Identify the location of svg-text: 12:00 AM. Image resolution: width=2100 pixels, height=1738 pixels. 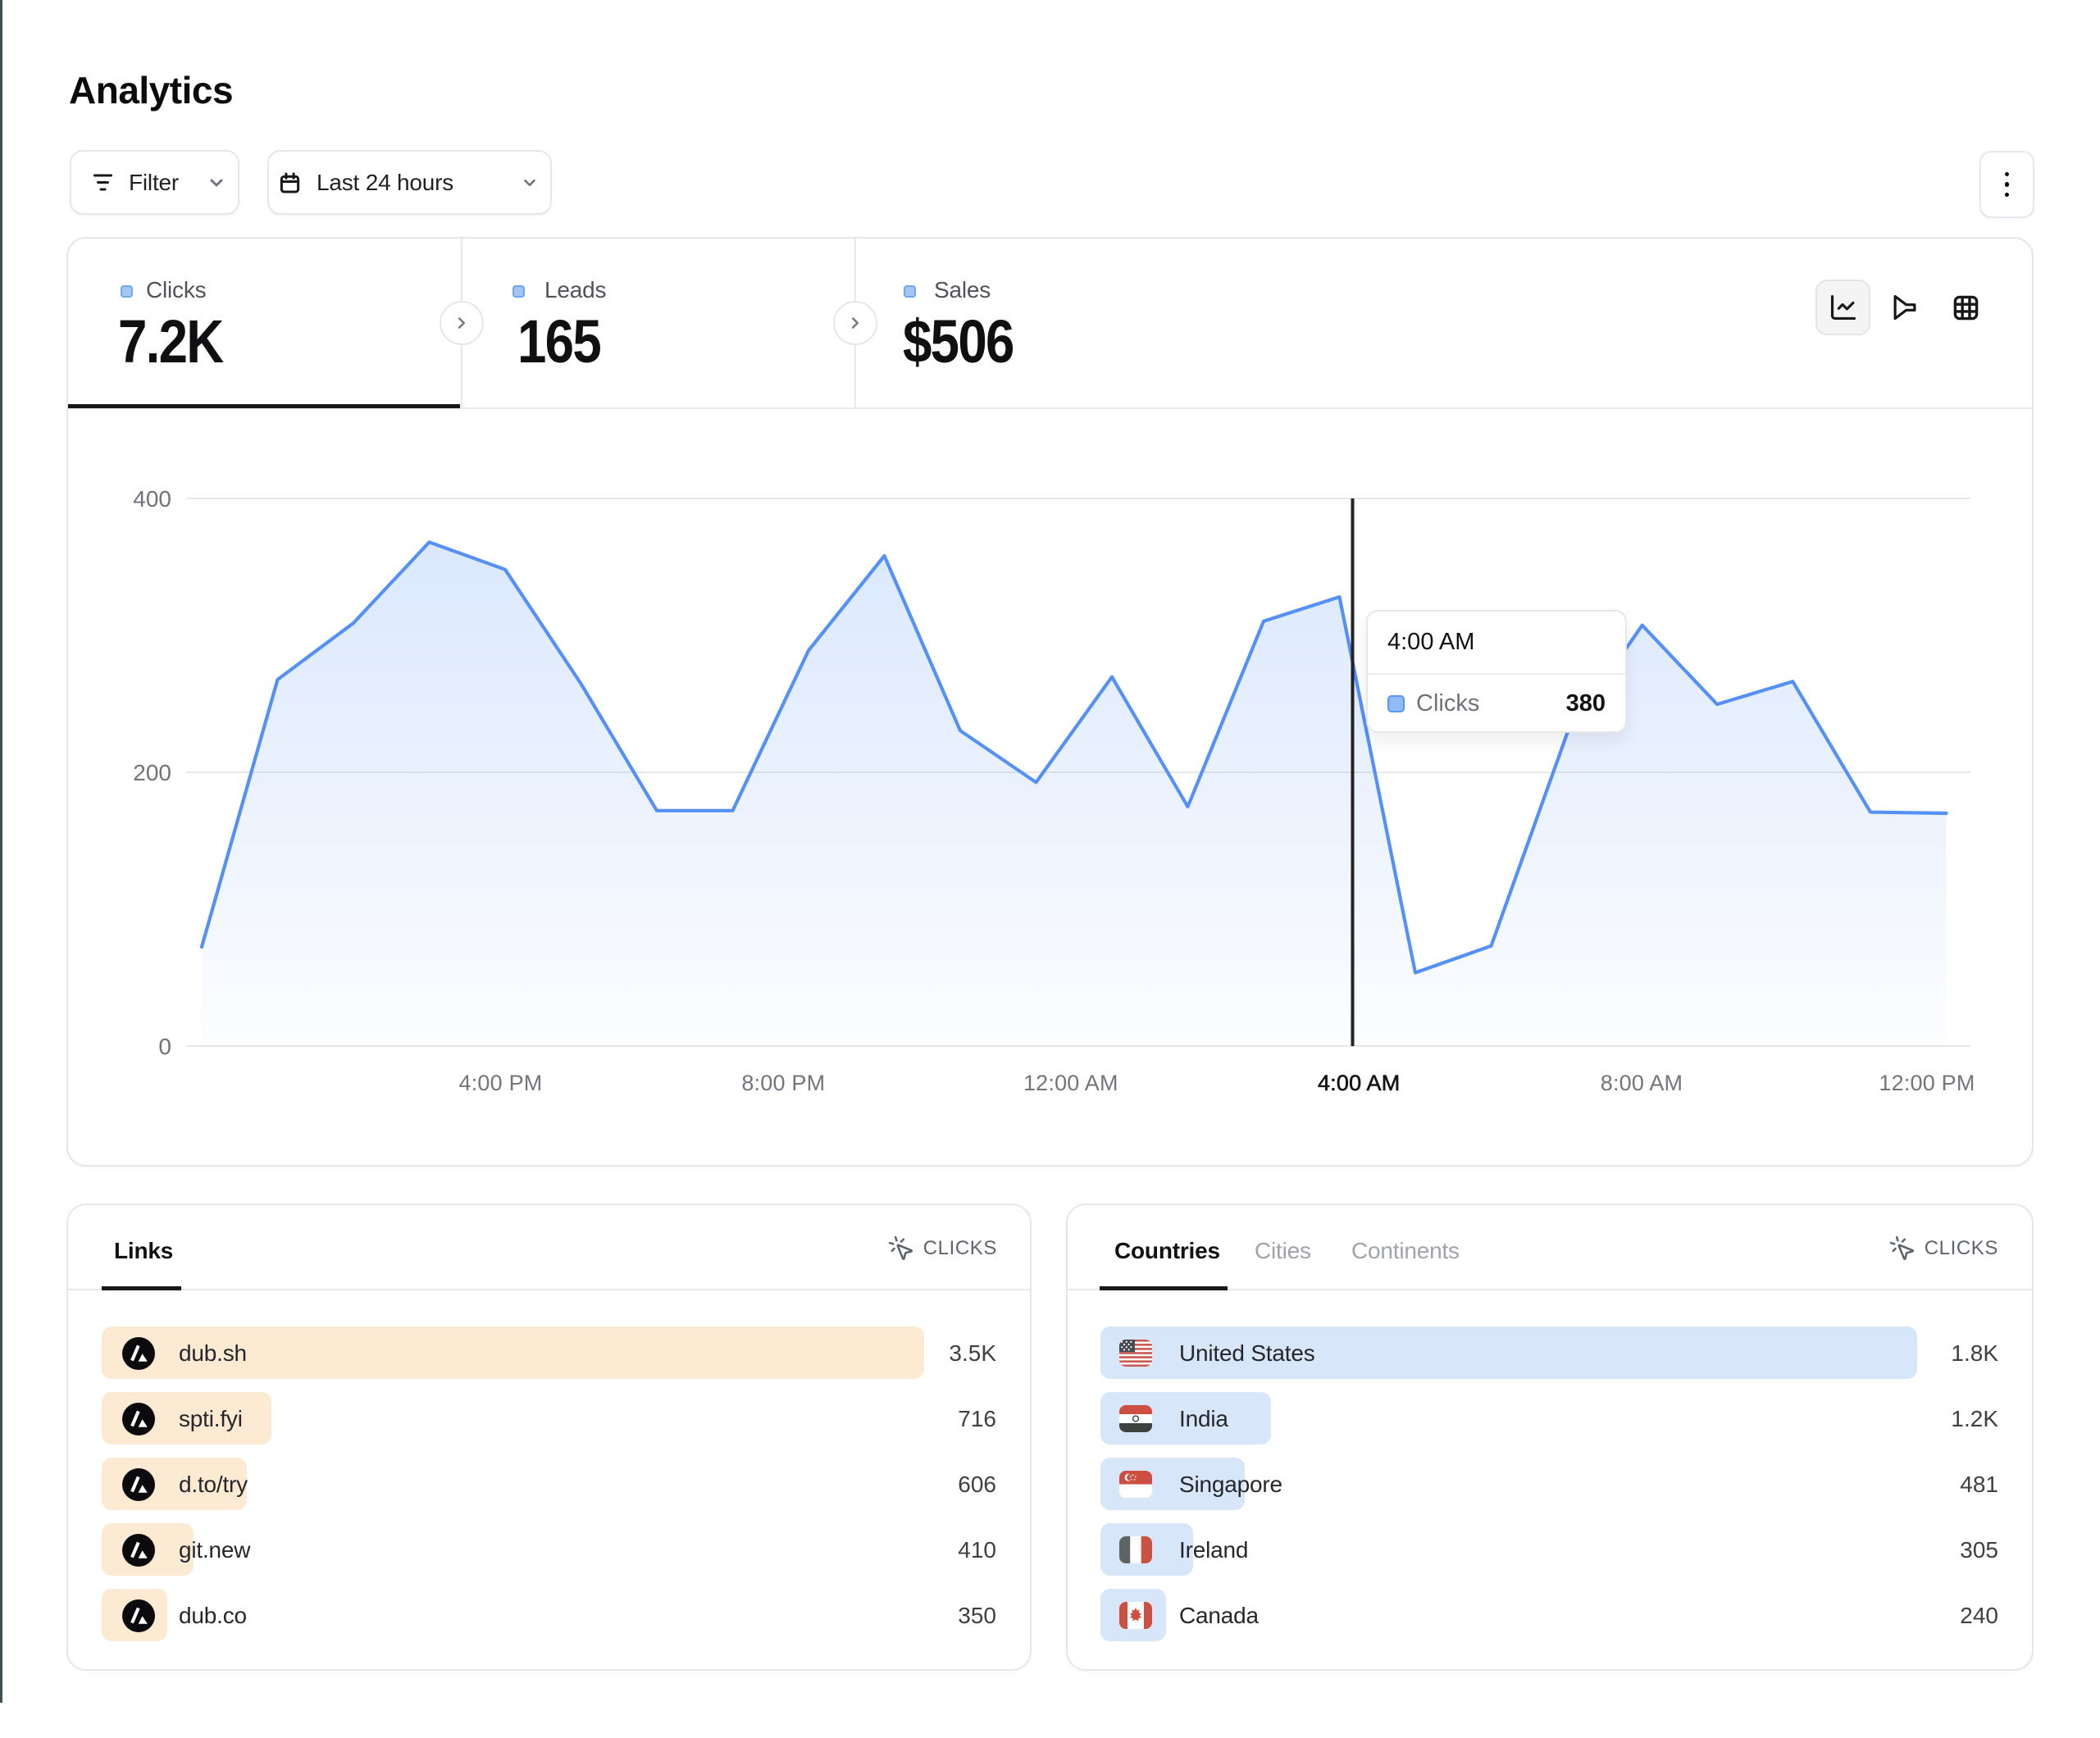
(1070, 1083).